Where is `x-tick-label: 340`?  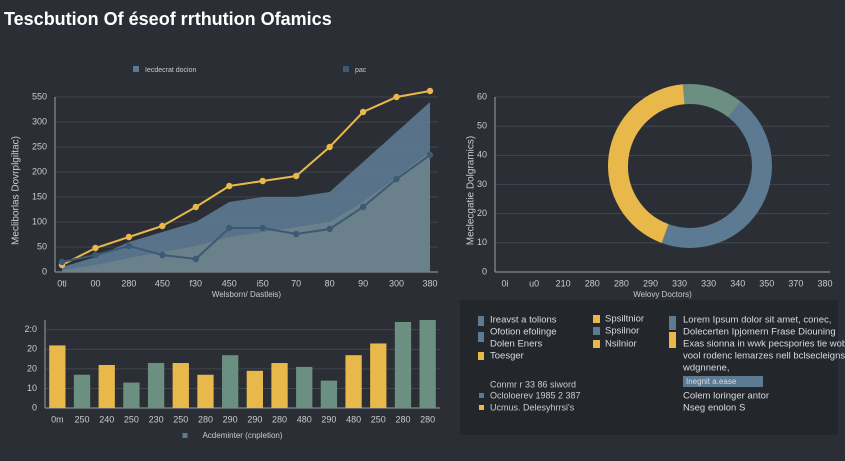
x-tick-label: 340 is located at coordinates (737, 283).